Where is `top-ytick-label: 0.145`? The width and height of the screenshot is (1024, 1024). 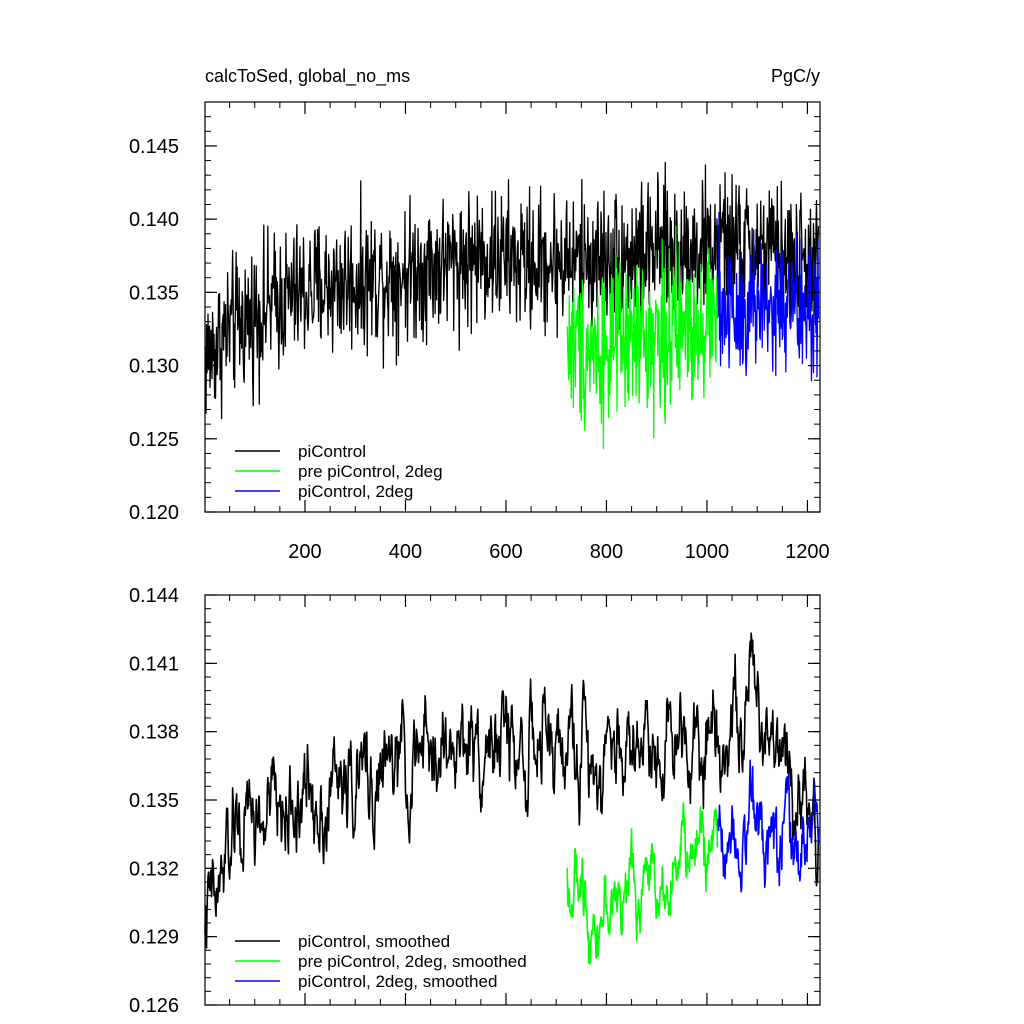
top-ytick-label: 0.145 is located at coordinates (154, 147).